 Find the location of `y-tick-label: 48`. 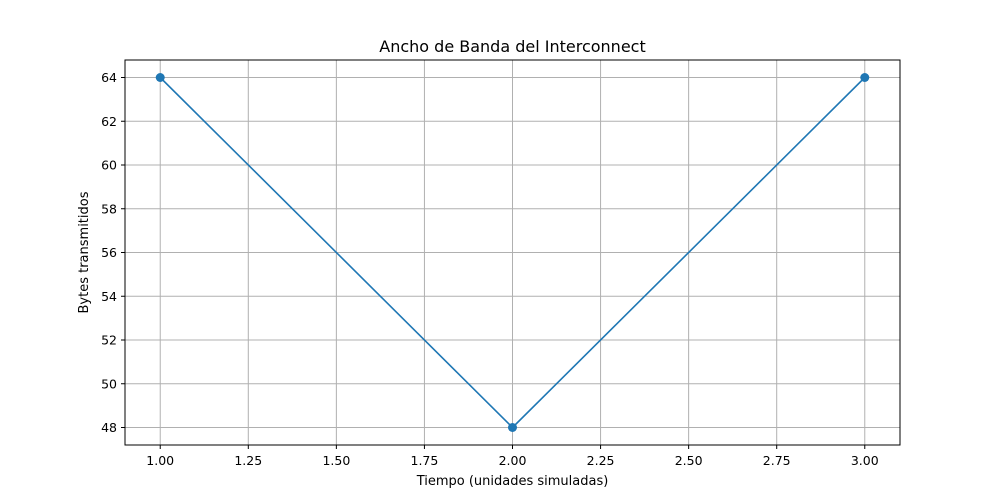

y-tick-label: 48 is located at coordinates (109, 427).